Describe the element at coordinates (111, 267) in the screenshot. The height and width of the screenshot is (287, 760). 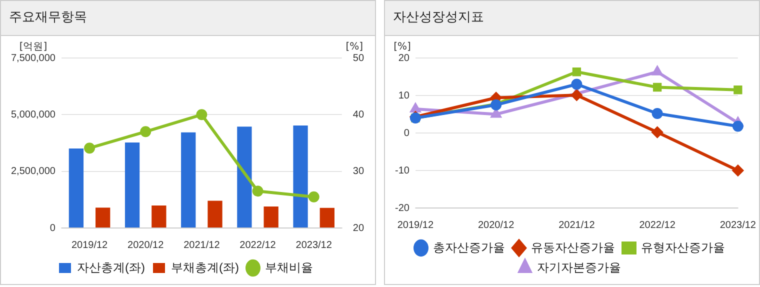
I see `legend-label: 자산총계(좌)` at that location.